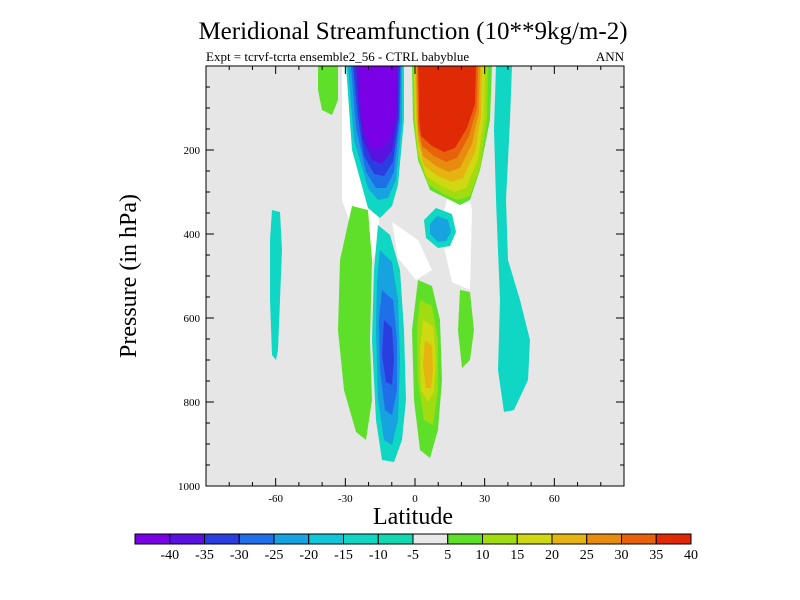  I want to click on y-tick-label: 800, so click(192, 403).